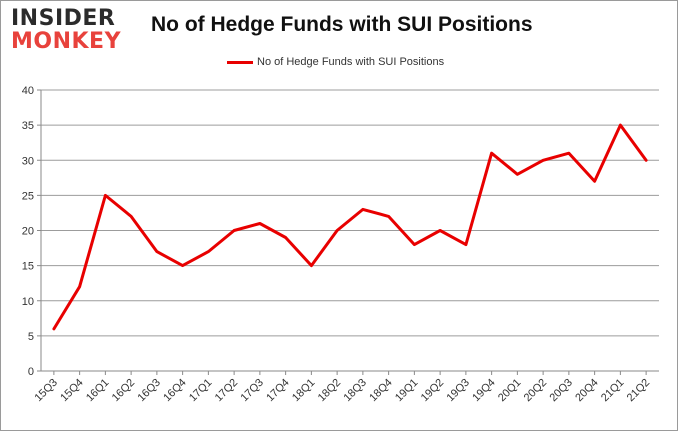 This screenshot has width=678, height=431. Describe the element at coordinates (149, 391) in the screenshot. I see `x-tick-label: 16Q3` at that location.